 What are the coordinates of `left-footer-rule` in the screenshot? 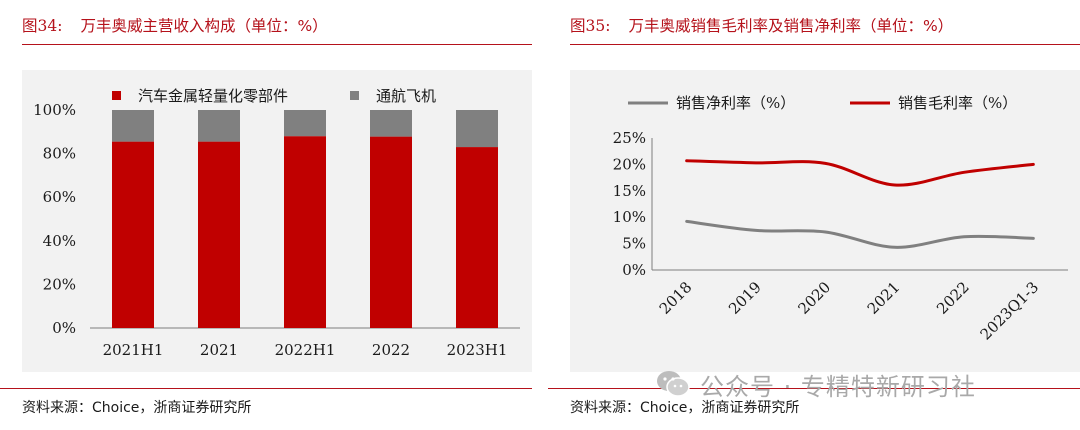 It's located at (266, 388).